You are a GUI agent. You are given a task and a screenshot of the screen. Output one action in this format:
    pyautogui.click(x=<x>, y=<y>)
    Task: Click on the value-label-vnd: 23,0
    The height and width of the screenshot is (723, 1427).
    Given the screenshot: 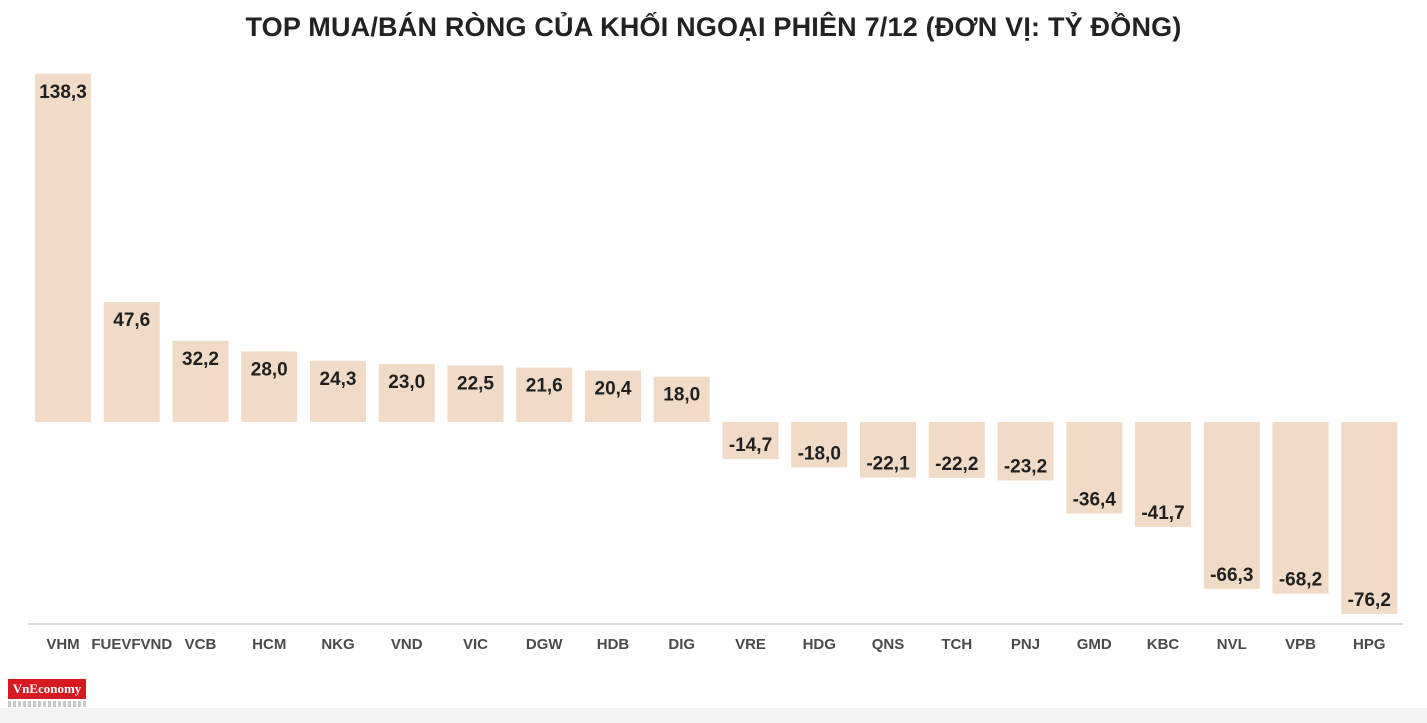 What is the action you would take?
    pyautogui.click(x=406, y=382)
    